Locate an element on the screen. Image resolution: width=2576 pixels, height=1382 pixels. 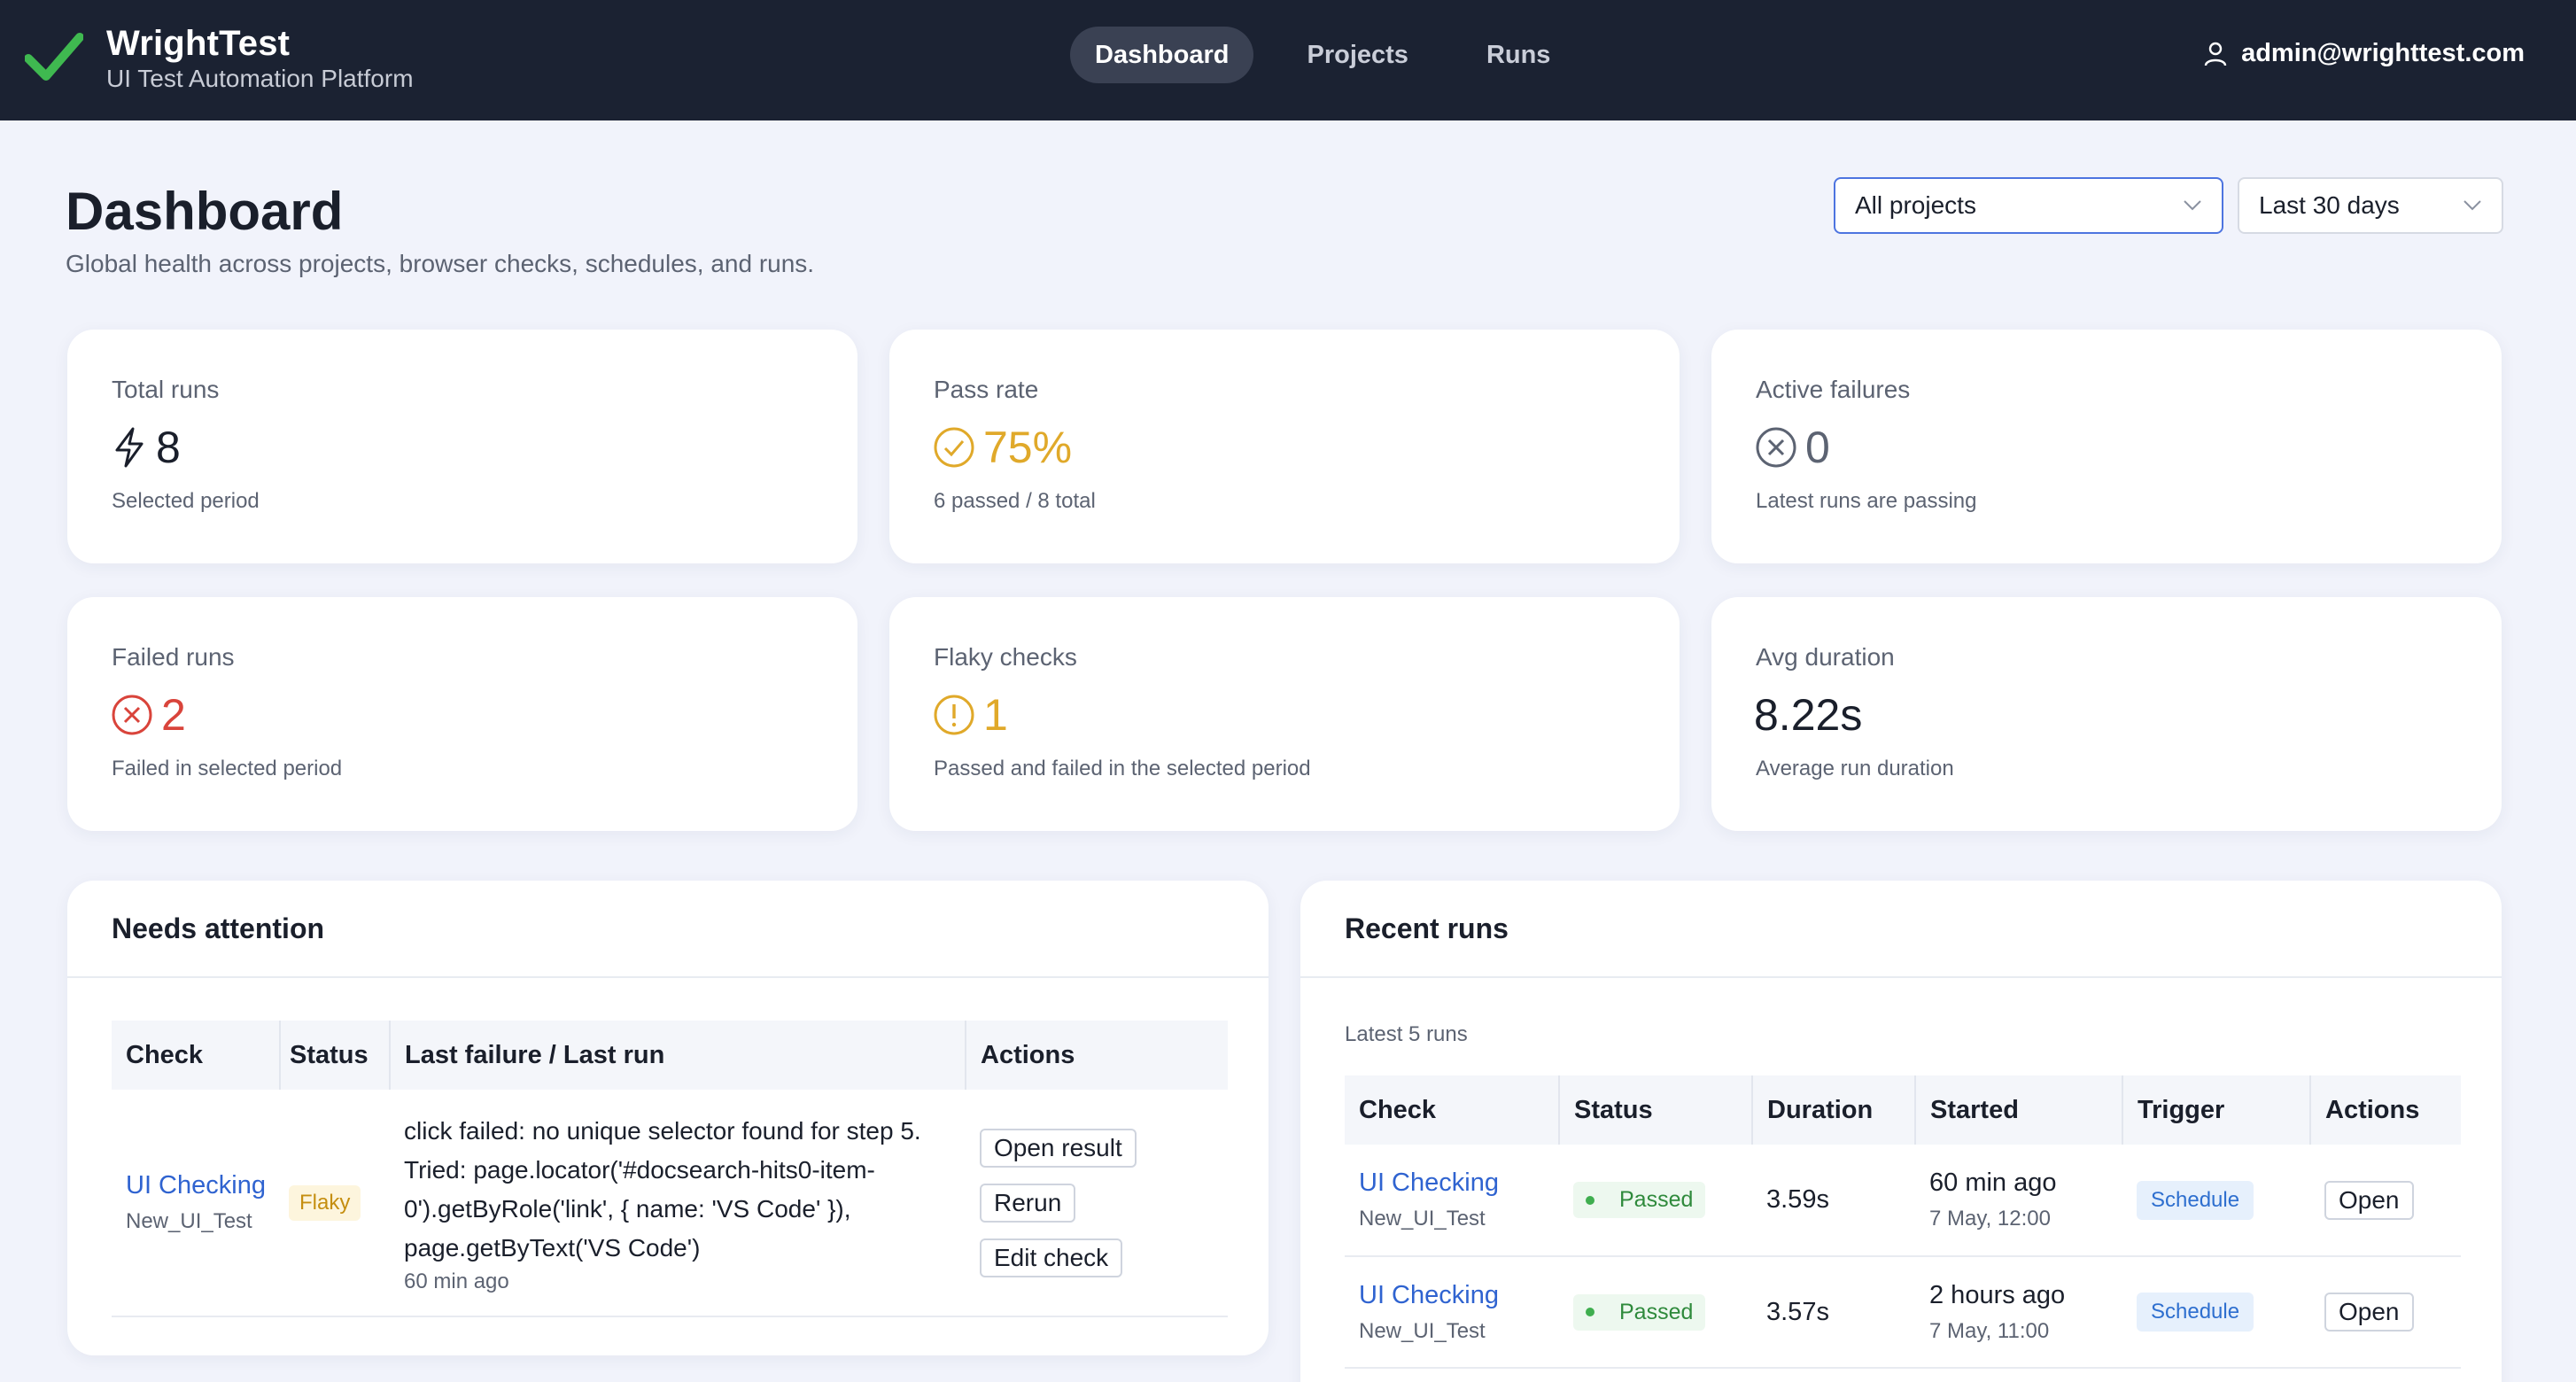
trigger-cell: Schedule is located at coordinates (2216, 1201).